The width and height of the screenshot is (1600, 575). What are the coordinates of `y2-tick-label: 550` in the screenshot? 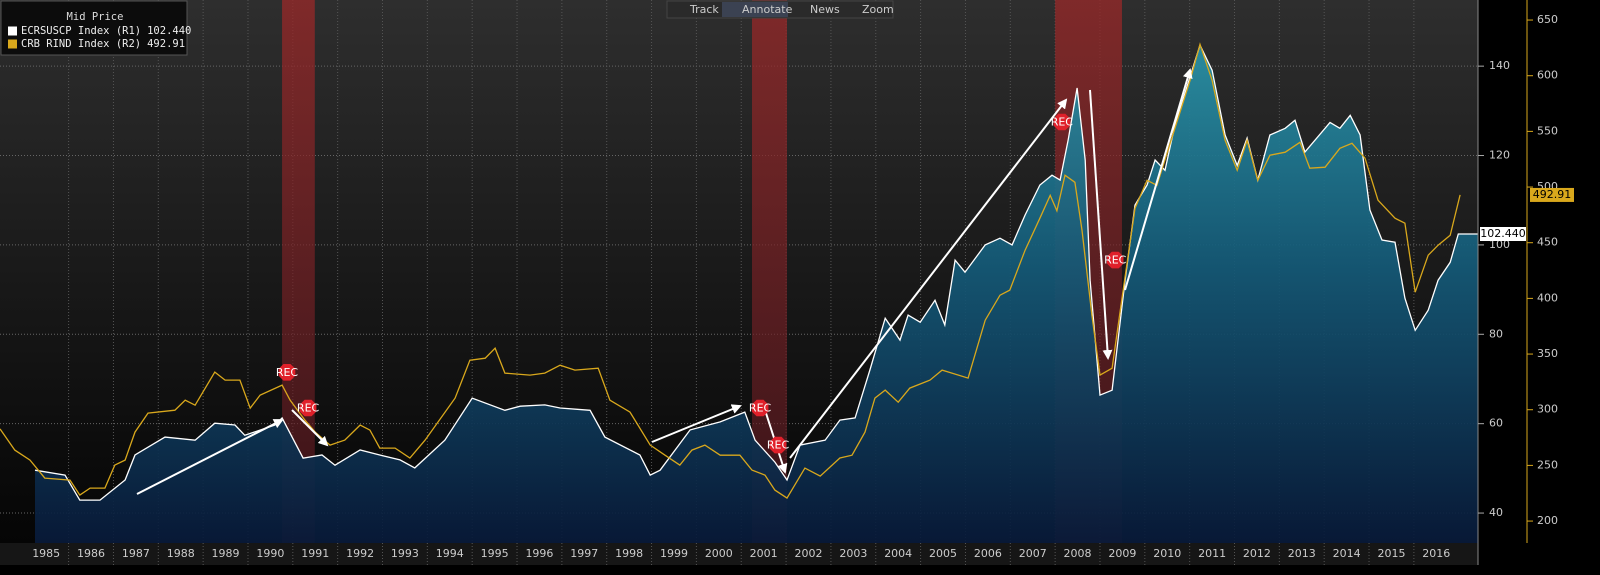 It's located at (1547, 130).